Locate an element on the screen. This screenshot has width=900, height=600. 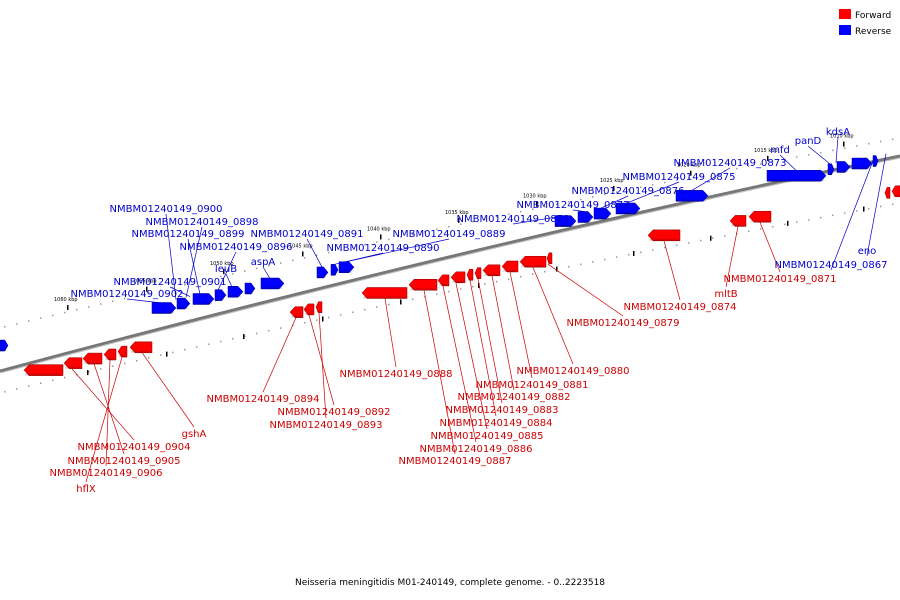
reverse-gene-label: NMBM01240149_0867 is located at coordinates (831, 265).